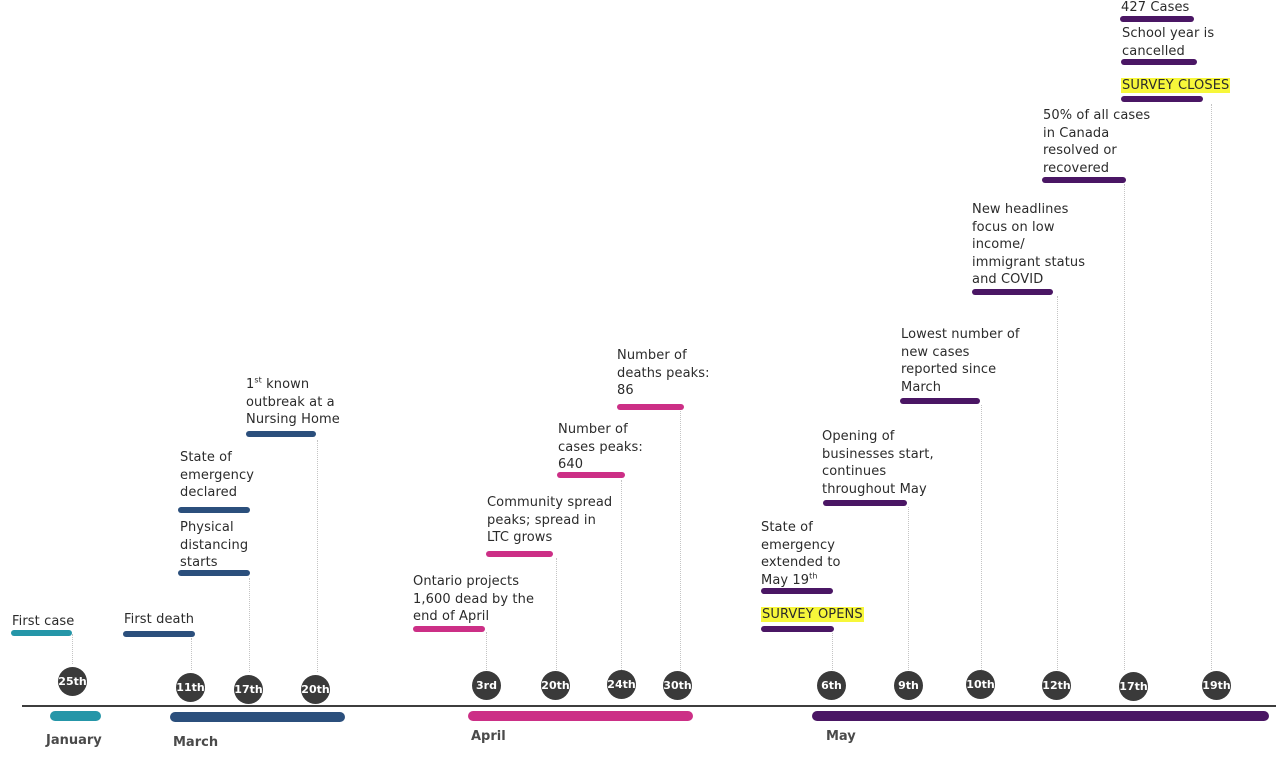 The height and width of the screenshot is (759, 1280). Describe the element at coordinates (159, 619) in the screenshot. I see `event-label: First death` at that location.